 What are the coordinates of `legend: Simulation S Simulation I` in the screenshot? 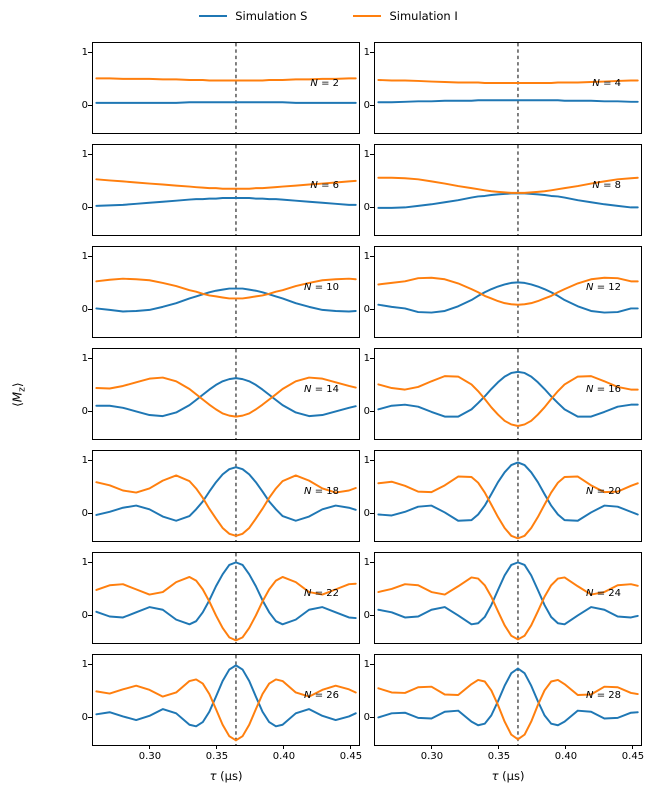 It's located at (328, 16).